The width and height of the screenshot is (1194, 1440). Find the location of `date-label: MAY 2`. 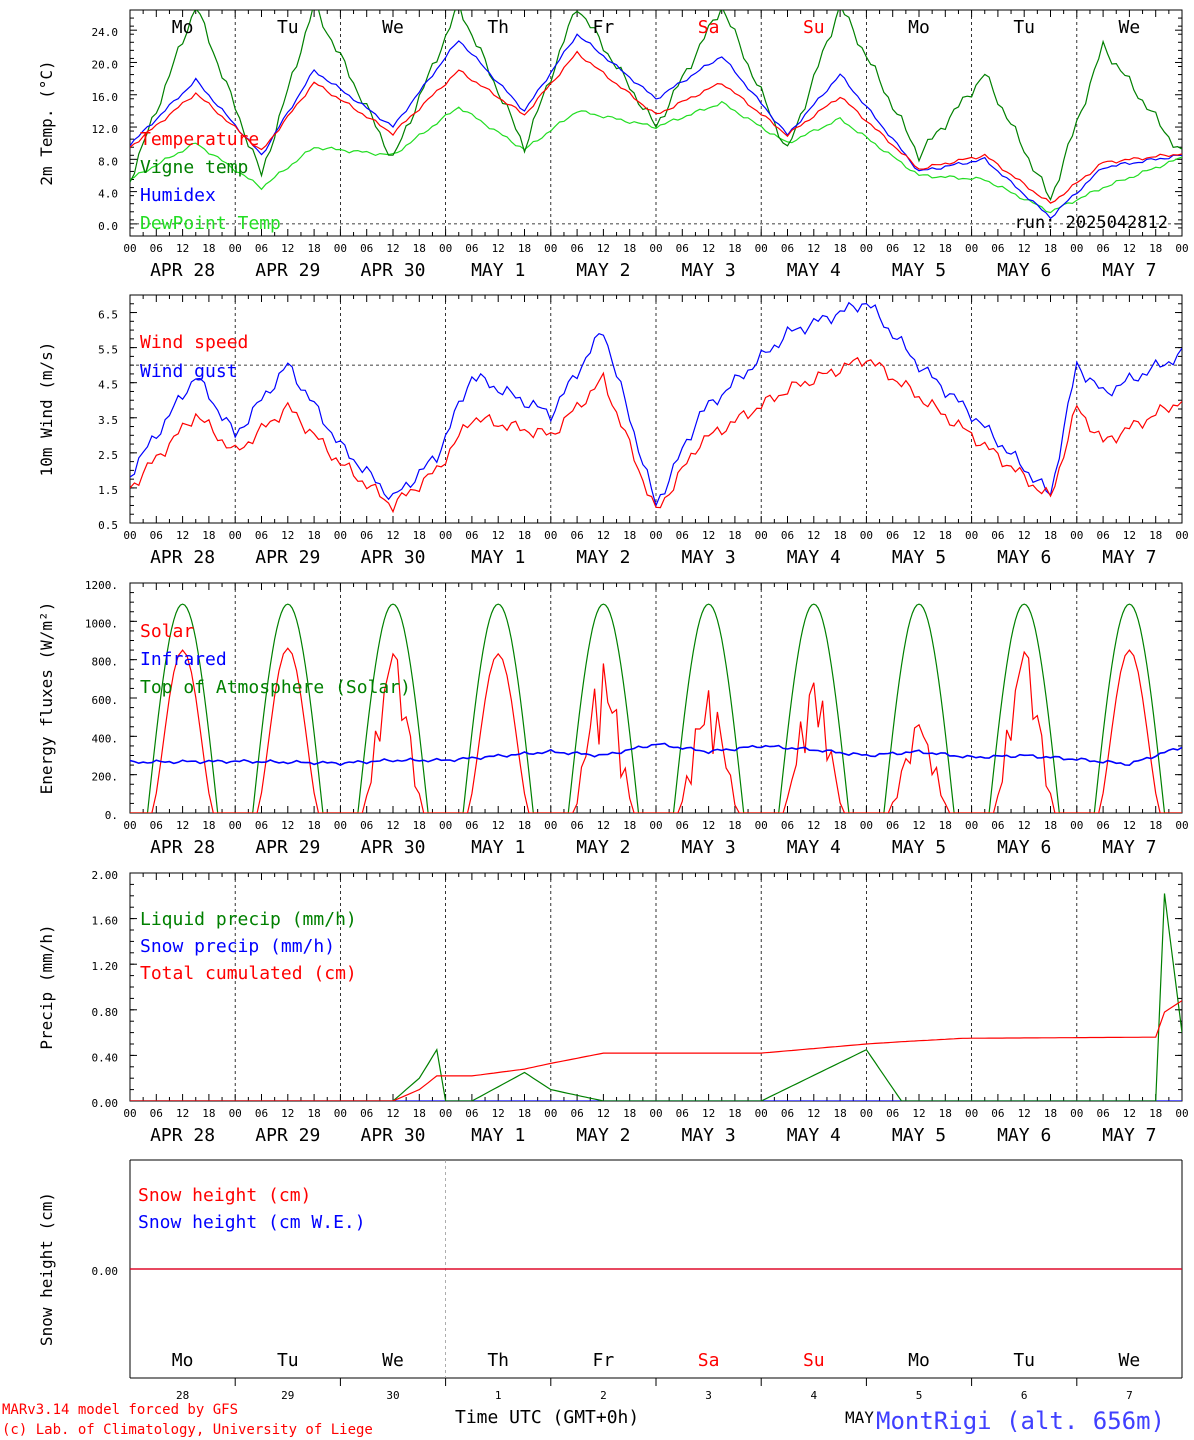

date-label: MAY 2 is located at coordinates (603, 847).